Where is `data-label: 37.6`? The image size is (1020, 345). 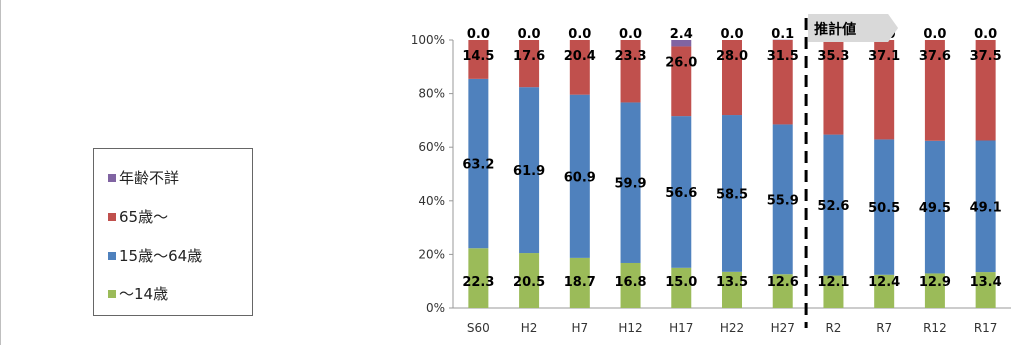
data-label: 37.6 is located at coordinates (935, 56).